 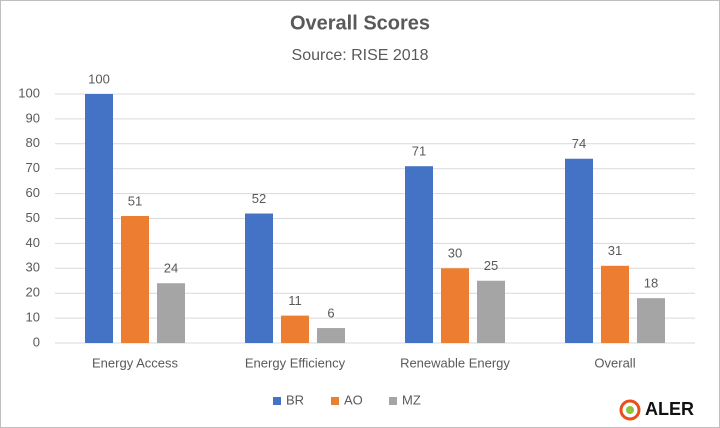 What do you see at coordinates (455, 253) in the screenshot?
I see `data-label: 30` at bounding box center [455, 253].